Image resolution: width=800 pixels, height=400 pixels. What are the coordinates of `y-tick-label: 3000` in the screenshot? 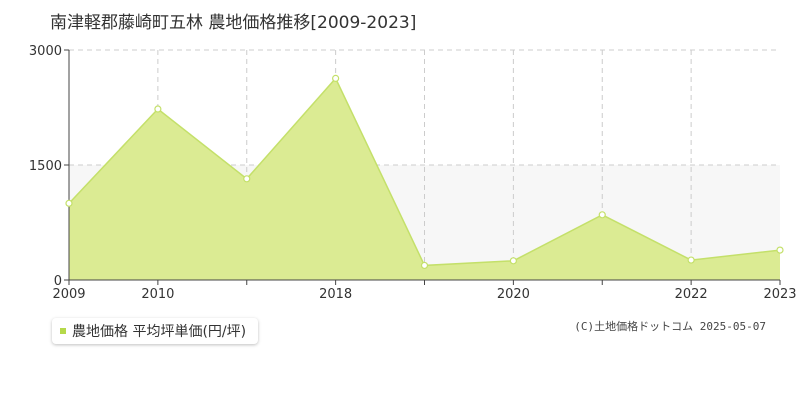 It's located at (45, 51).